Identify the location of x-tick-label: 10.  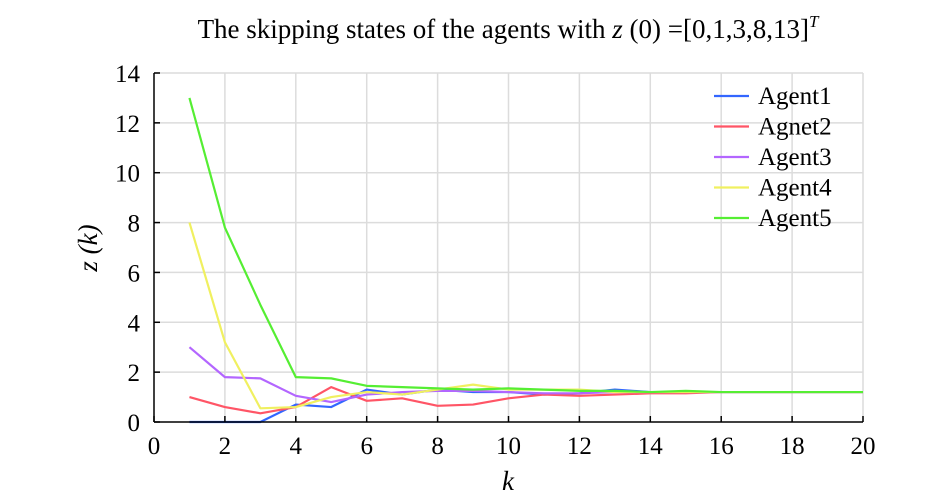
(508, 446).